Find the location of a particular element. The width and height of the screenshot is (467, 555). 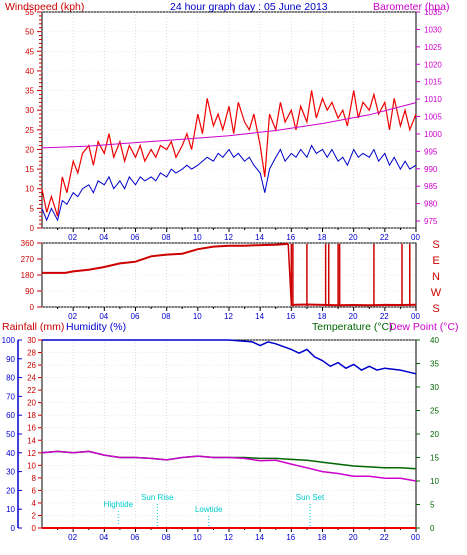

rain-y-label: 6 is located at coordinates (34, 490).